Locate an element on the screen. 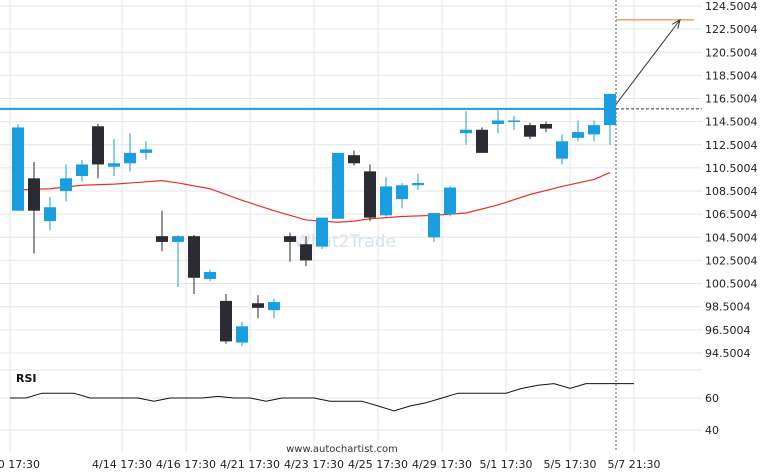  y-tick-label: 110.5004 is located at coordinates (731, 168).